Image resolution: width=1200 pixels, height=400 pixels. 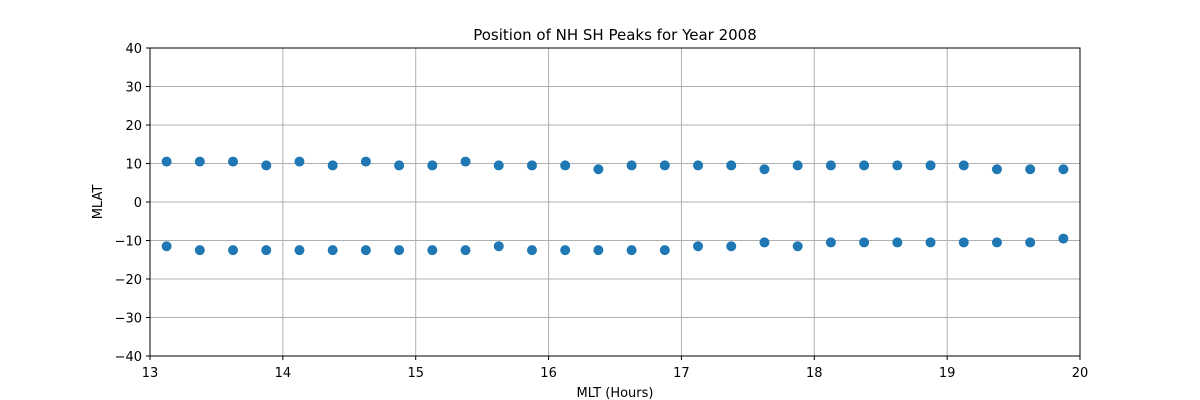 What do you see at coordinates (133, 165) in the screenshot?
I see `y-tick-label: 10` at bounding box center [133, 165].